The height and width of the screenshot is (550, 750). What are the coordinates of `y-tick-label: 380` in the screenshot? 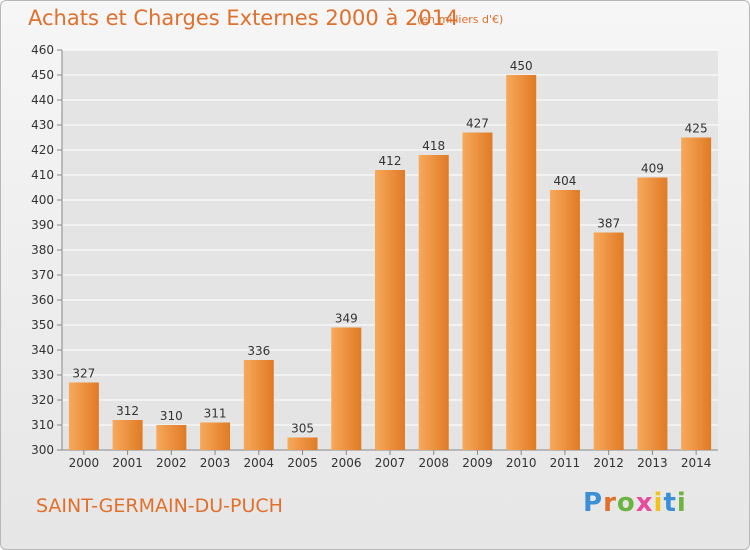 It's located at (42, 250).